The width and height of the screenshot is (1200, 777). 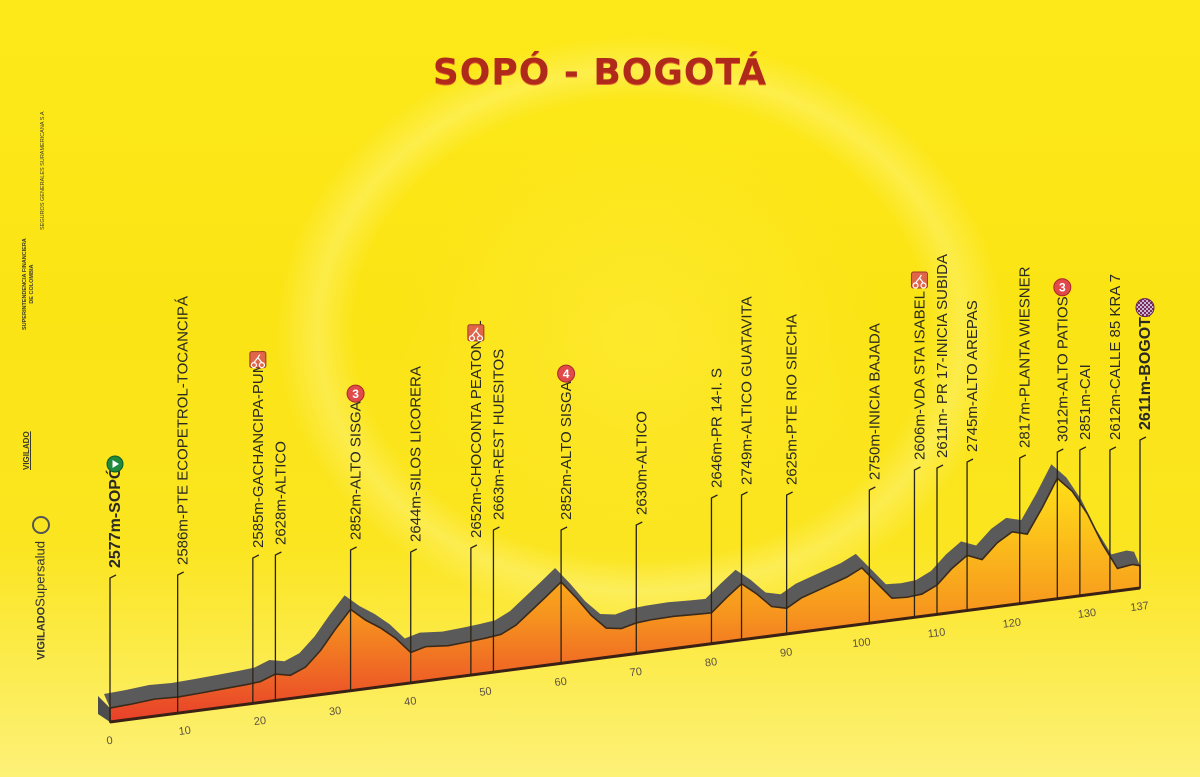 I want to click on waypoint: 2586m-PTE ECOPETROL-TOCANCIPÁ, so click(x=183, y=505).